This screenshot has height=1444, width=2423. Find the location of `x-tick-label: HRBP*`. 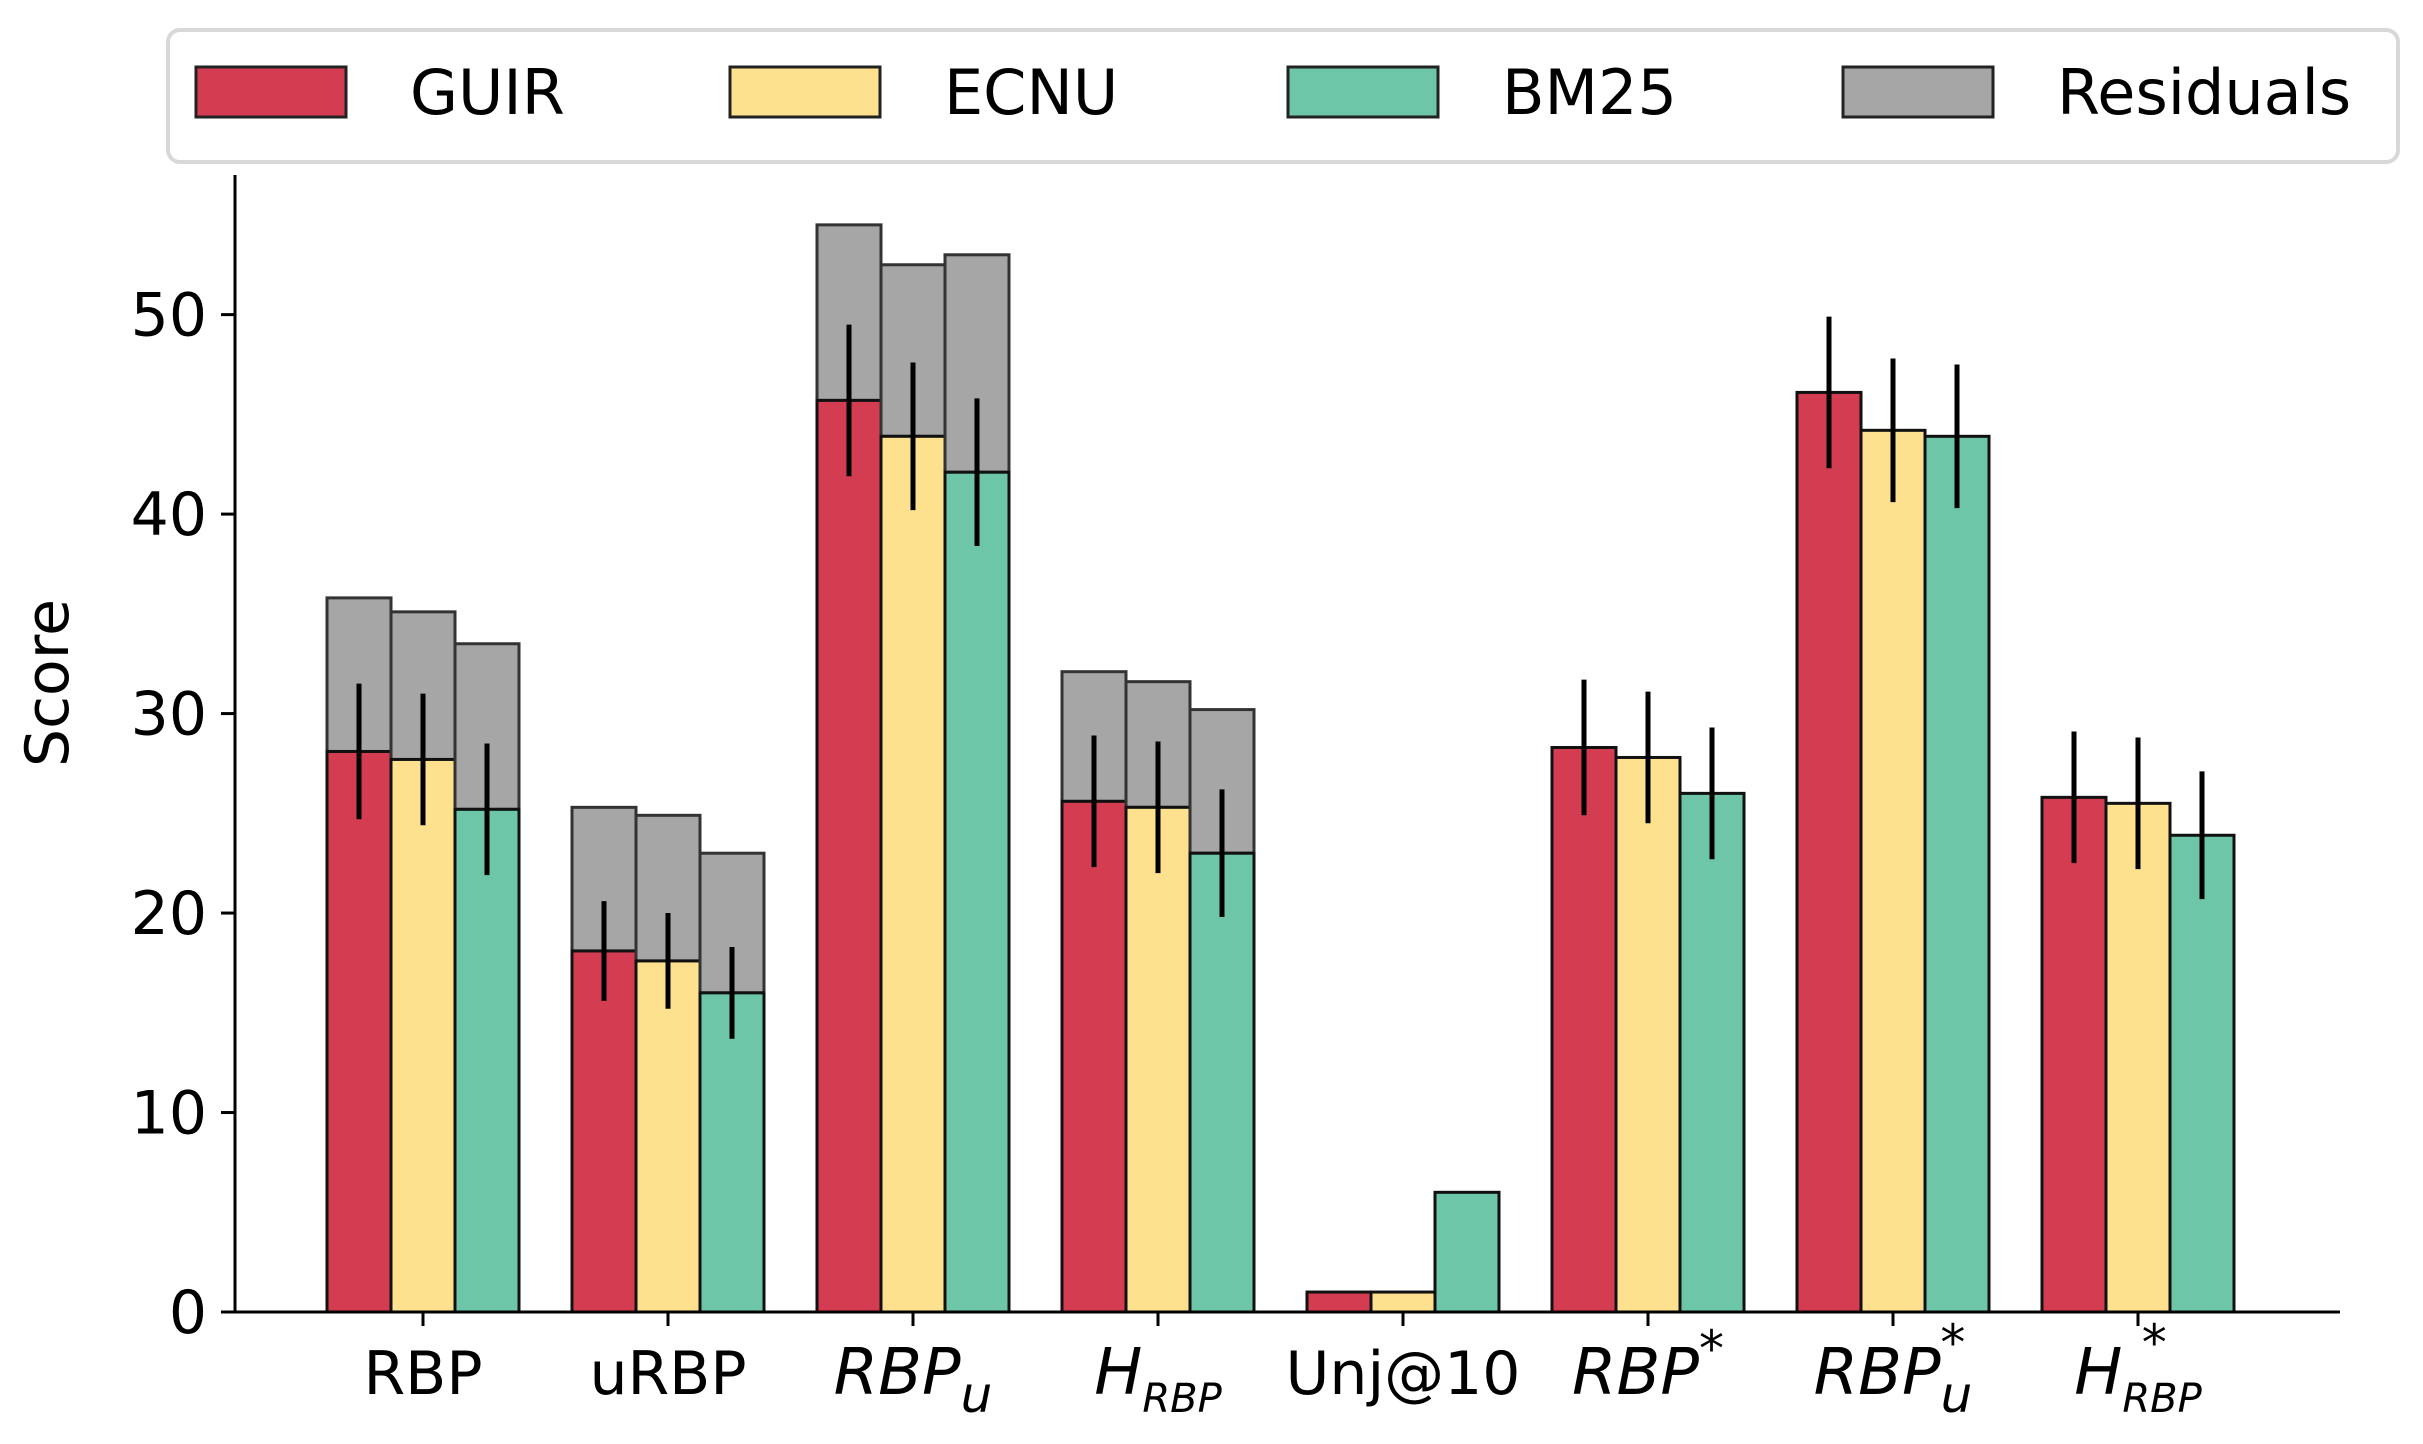

x-tick-label: HRBP* is located at coordinates (2138, 1368).